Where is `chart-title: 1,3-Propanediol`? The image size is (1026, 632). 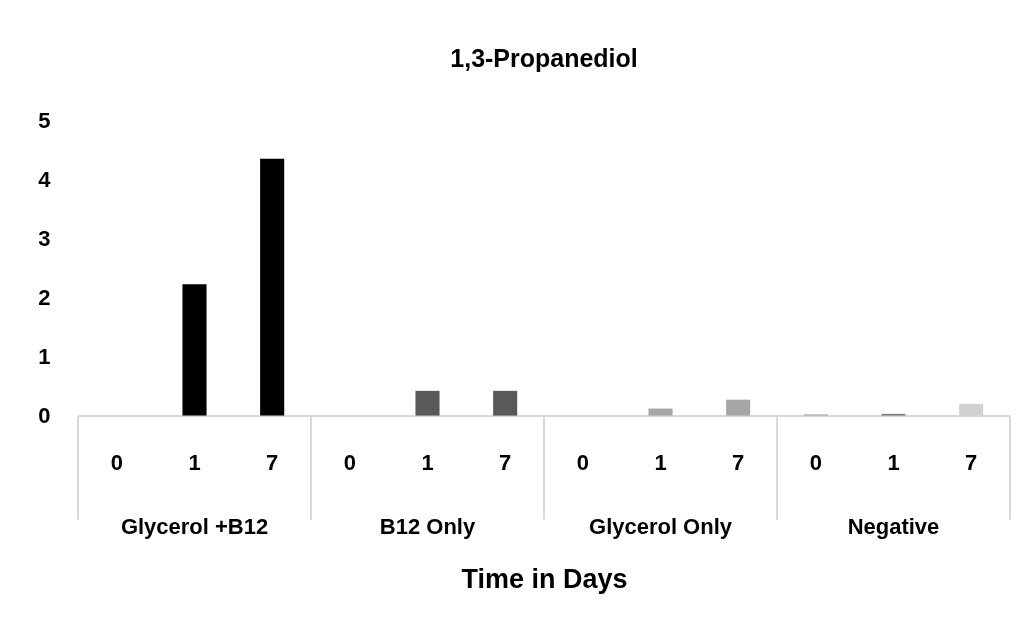 chart-title: 1,3-Propanediol is located at coordinates (544, 58).